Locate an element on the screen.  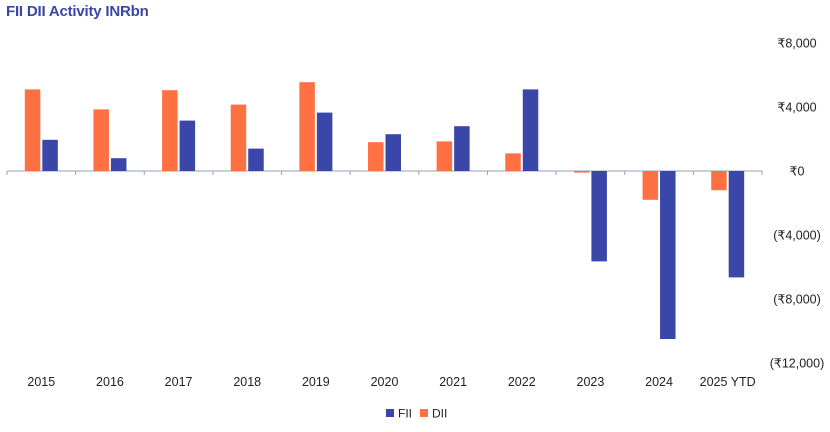
bar-fii-2024 is located at coordinates (668, 255).